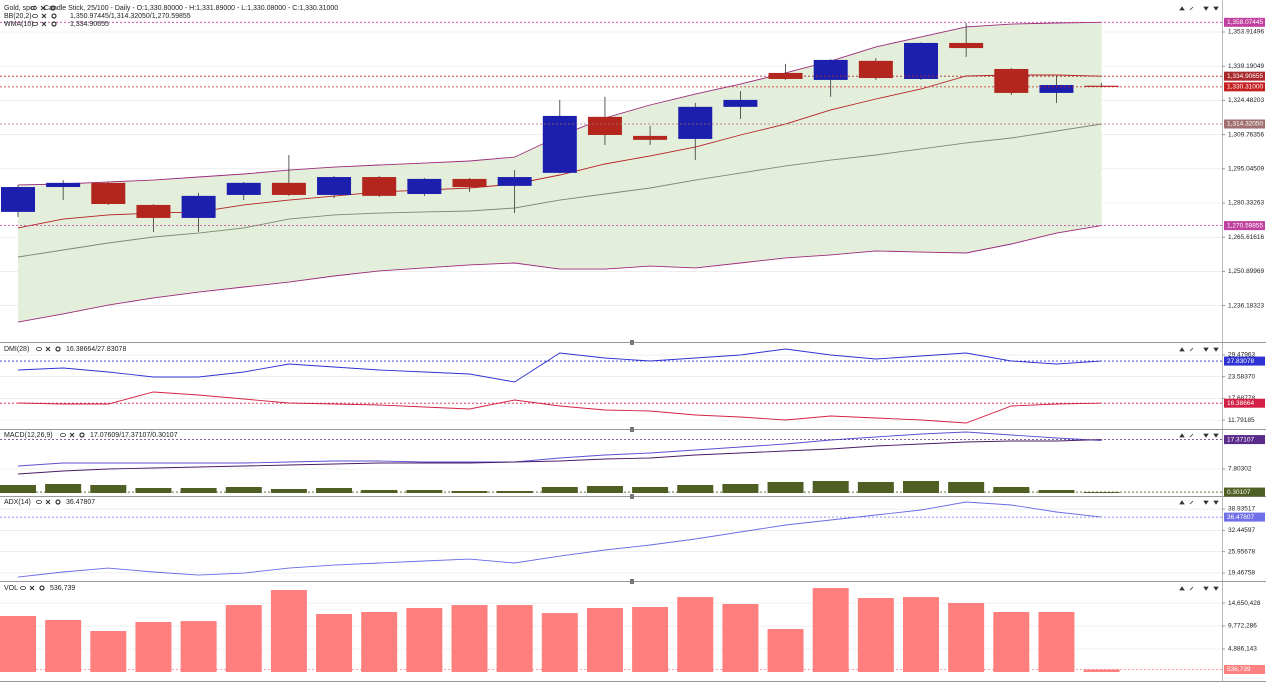 This screenshot has height=687, width=1266. I want to click on axis: 7.80302 17.37107 0.30107, so click(1243, 466).